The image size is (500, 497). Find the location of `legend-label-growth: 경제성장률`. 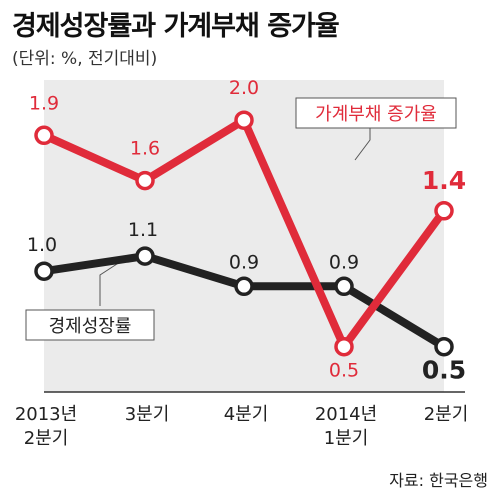

legend-label-growth: 경제성장률 is located at coordinates (90, 326).